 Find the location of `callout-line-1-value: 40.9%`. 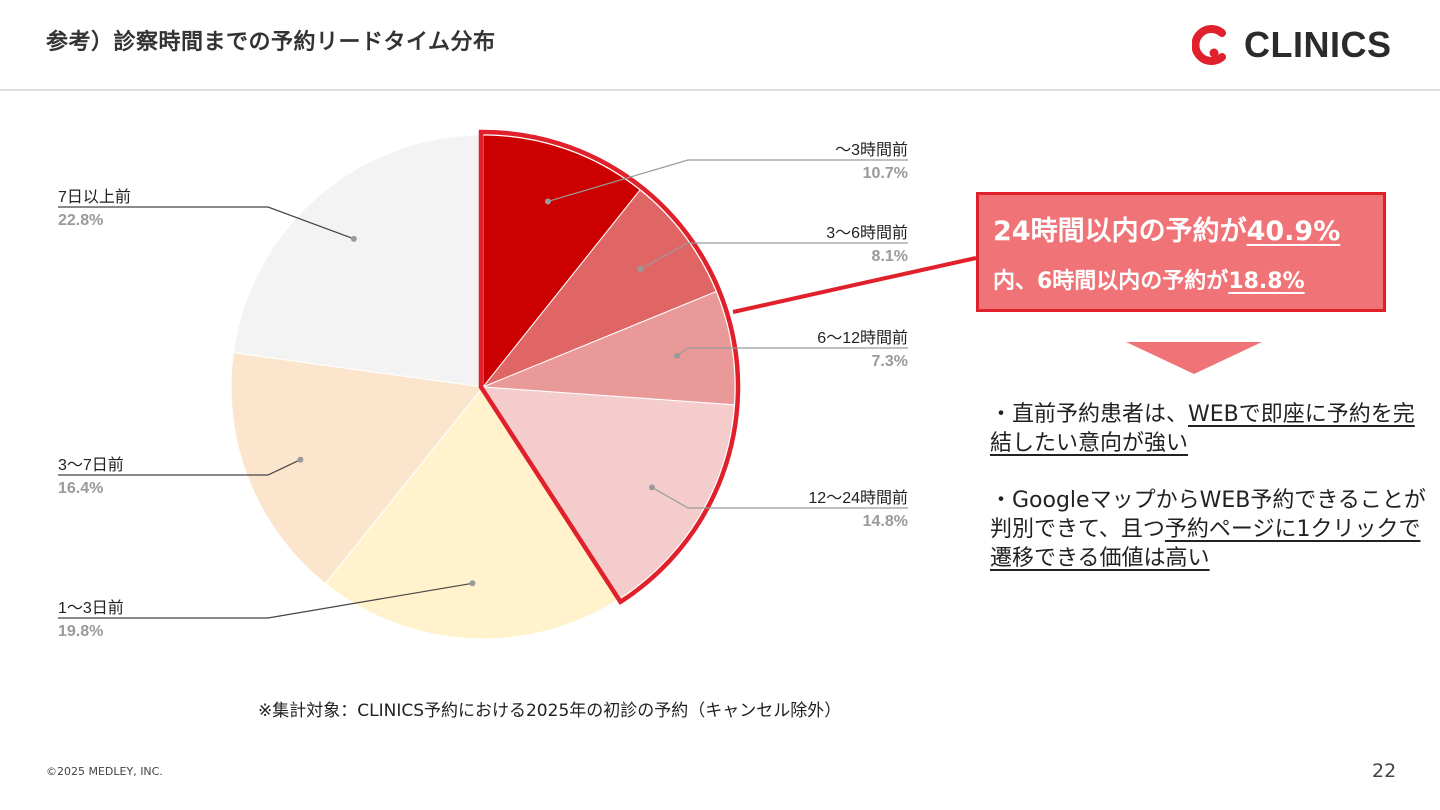

callout-line-1-value: 40.9% is located at coordinates (1293, 231).